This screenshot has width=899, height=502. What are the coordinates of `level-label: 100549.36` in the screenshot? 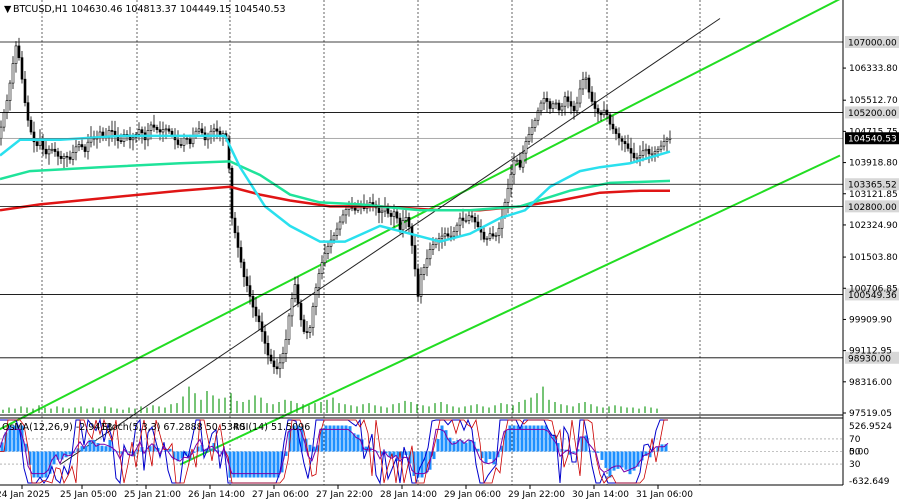 It's located at (872, 296).